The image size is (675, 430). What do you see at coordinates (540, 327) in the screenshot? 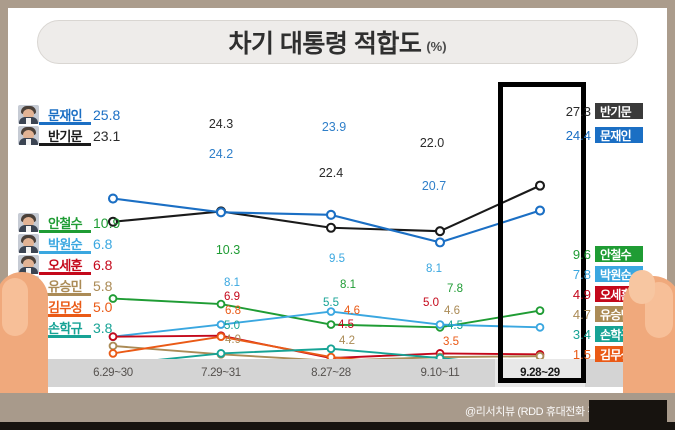
I see `data-point-박원순-4` at bounding box center [540, 327].